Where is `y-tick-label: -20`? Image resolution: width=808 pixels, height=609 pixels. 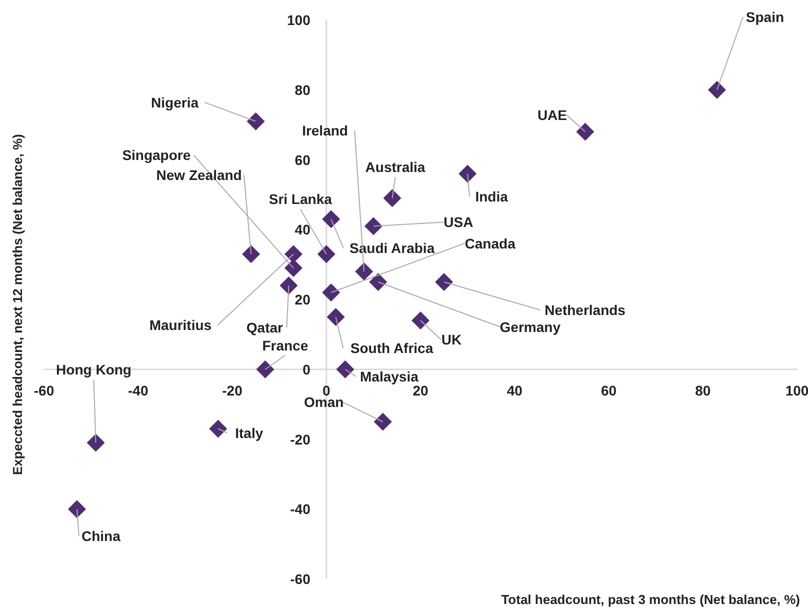
y-tick-label: -20 is located at coordinates (300, 439).